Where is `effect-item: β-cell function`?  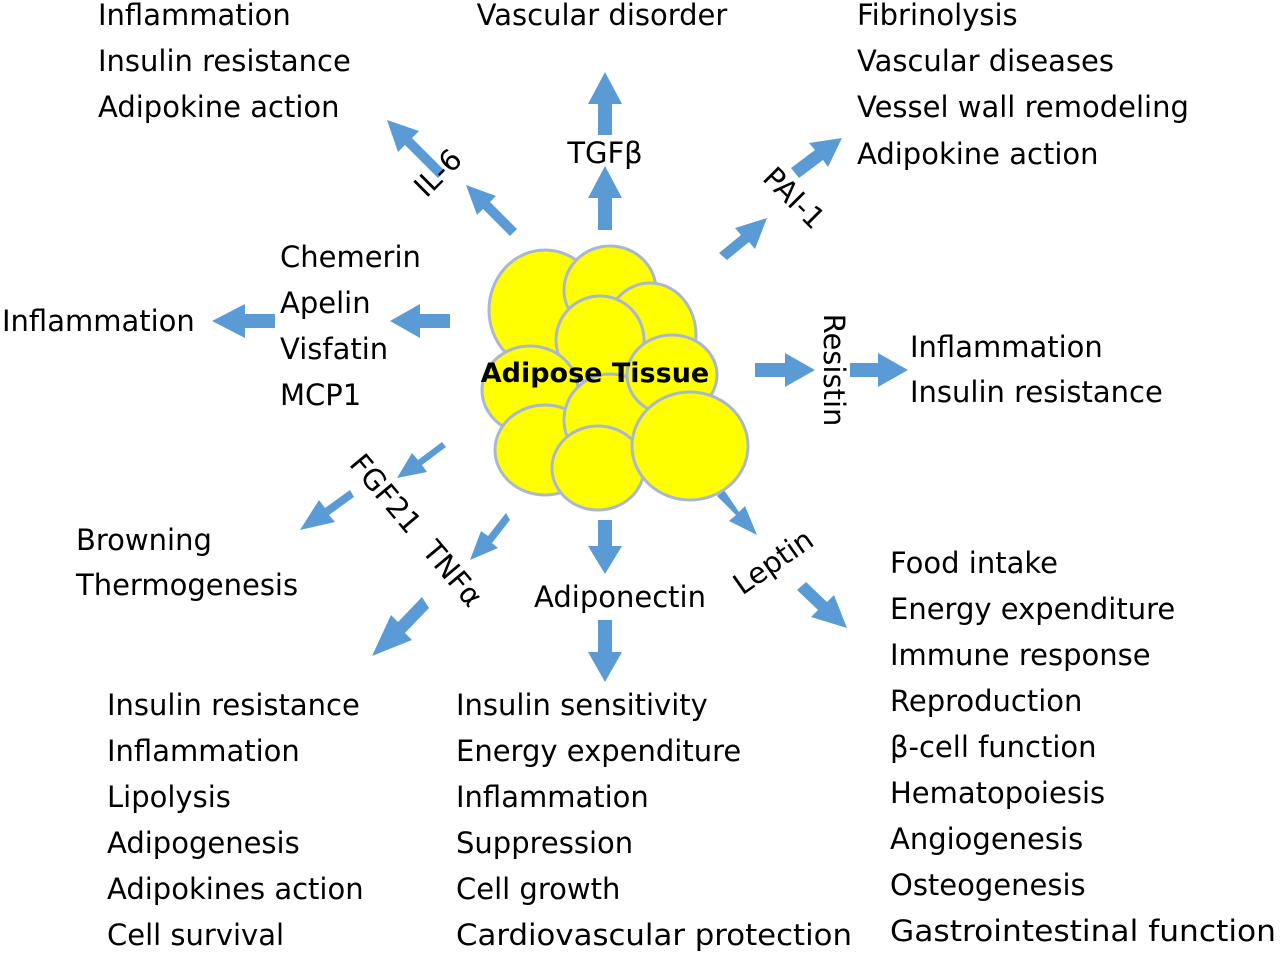
effect-item: β-cell function is located at coordinates (993, 747).